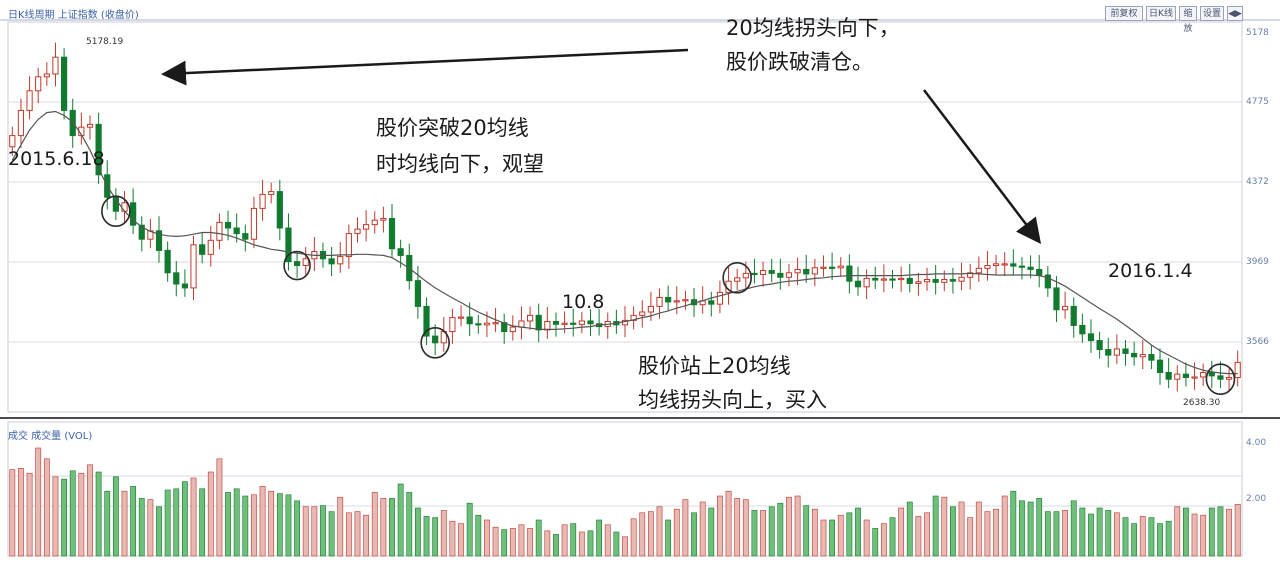 This screenshot has width=1280, height=564. Describe the element at coordinates (56, 159) in the screenshot. I see `date-label-peak: 2015.6.18` at that location.